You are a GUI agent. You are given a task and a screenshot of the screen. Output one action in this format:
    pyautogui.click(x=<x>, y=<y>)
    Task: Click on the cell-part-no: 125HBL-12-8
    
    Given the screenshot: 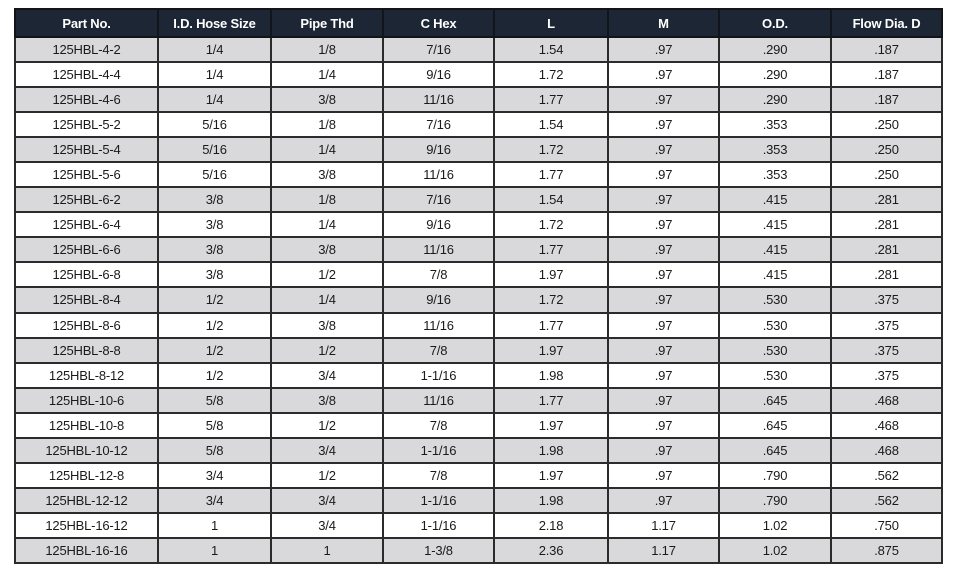 What is the action you would take?
    pyautogui.click(x=86, y=475)
    